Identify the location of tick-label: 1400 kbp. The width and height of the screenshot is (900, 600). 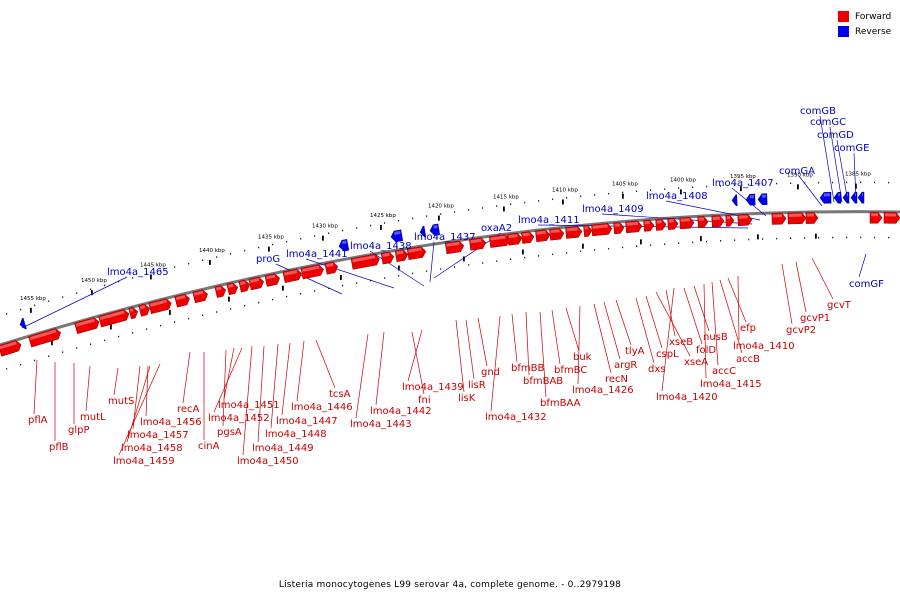
(683, 180).